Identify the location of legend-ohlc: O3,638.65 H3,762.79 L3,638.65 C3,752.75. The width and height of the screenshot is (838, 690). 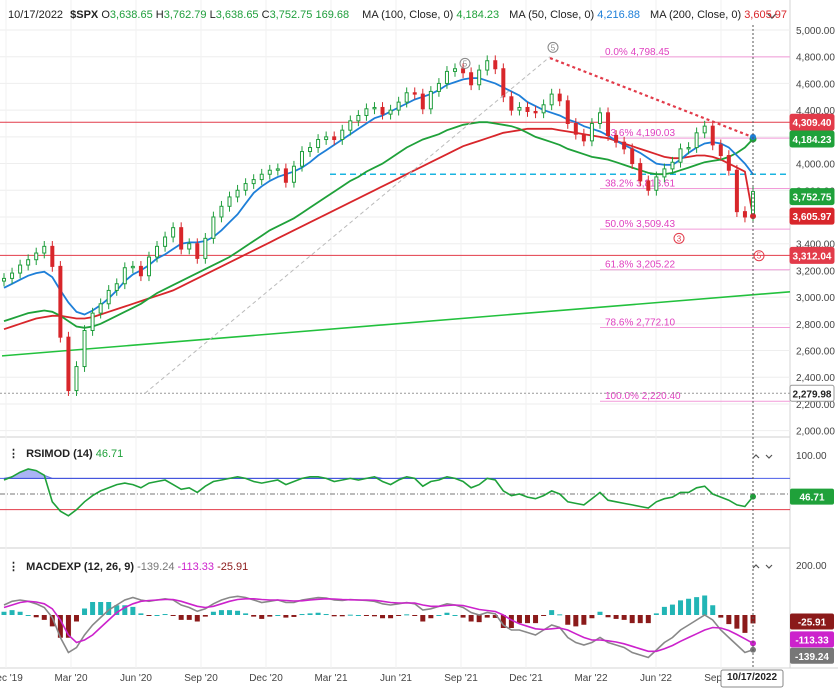
(206, 15).